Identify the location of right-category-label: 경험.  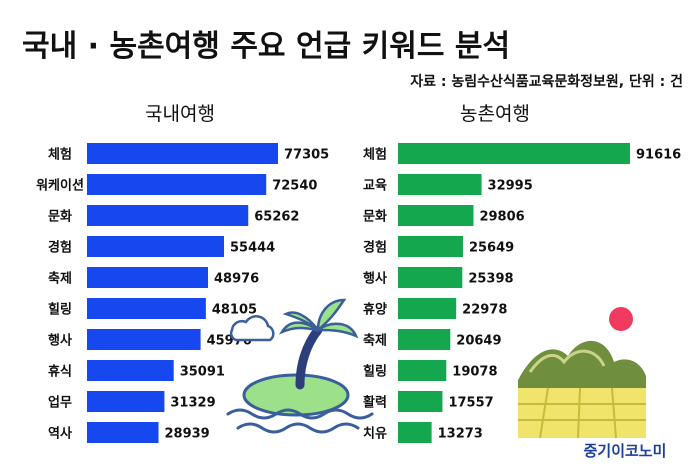
(375, 248).